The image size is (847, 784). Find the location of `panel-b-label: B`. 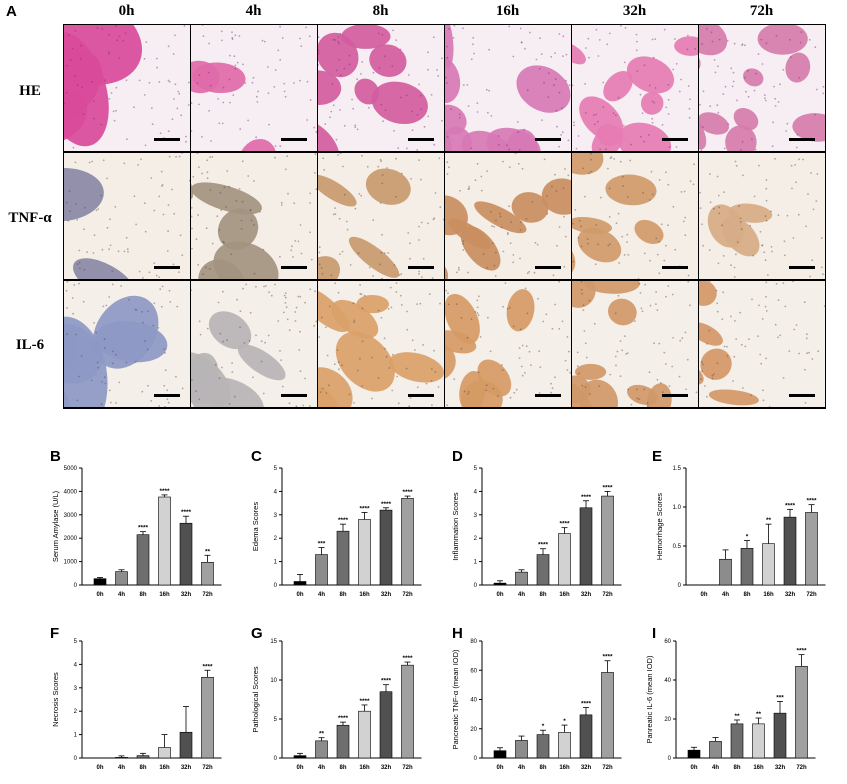

panel-b-label: B is located at coordinates (55, 456).